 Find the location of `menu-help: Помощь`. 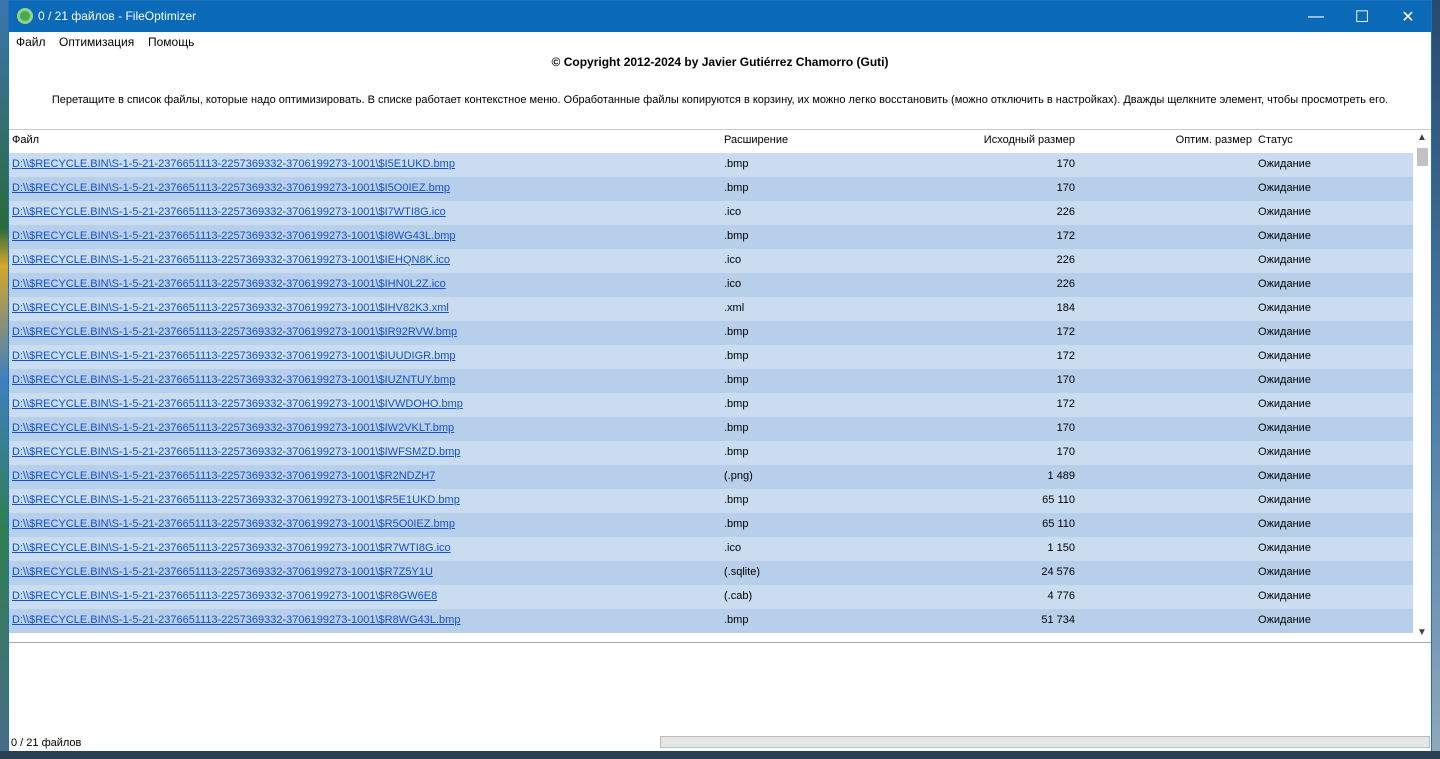

menu-help: Помощь is located at coordinates (171, 42).